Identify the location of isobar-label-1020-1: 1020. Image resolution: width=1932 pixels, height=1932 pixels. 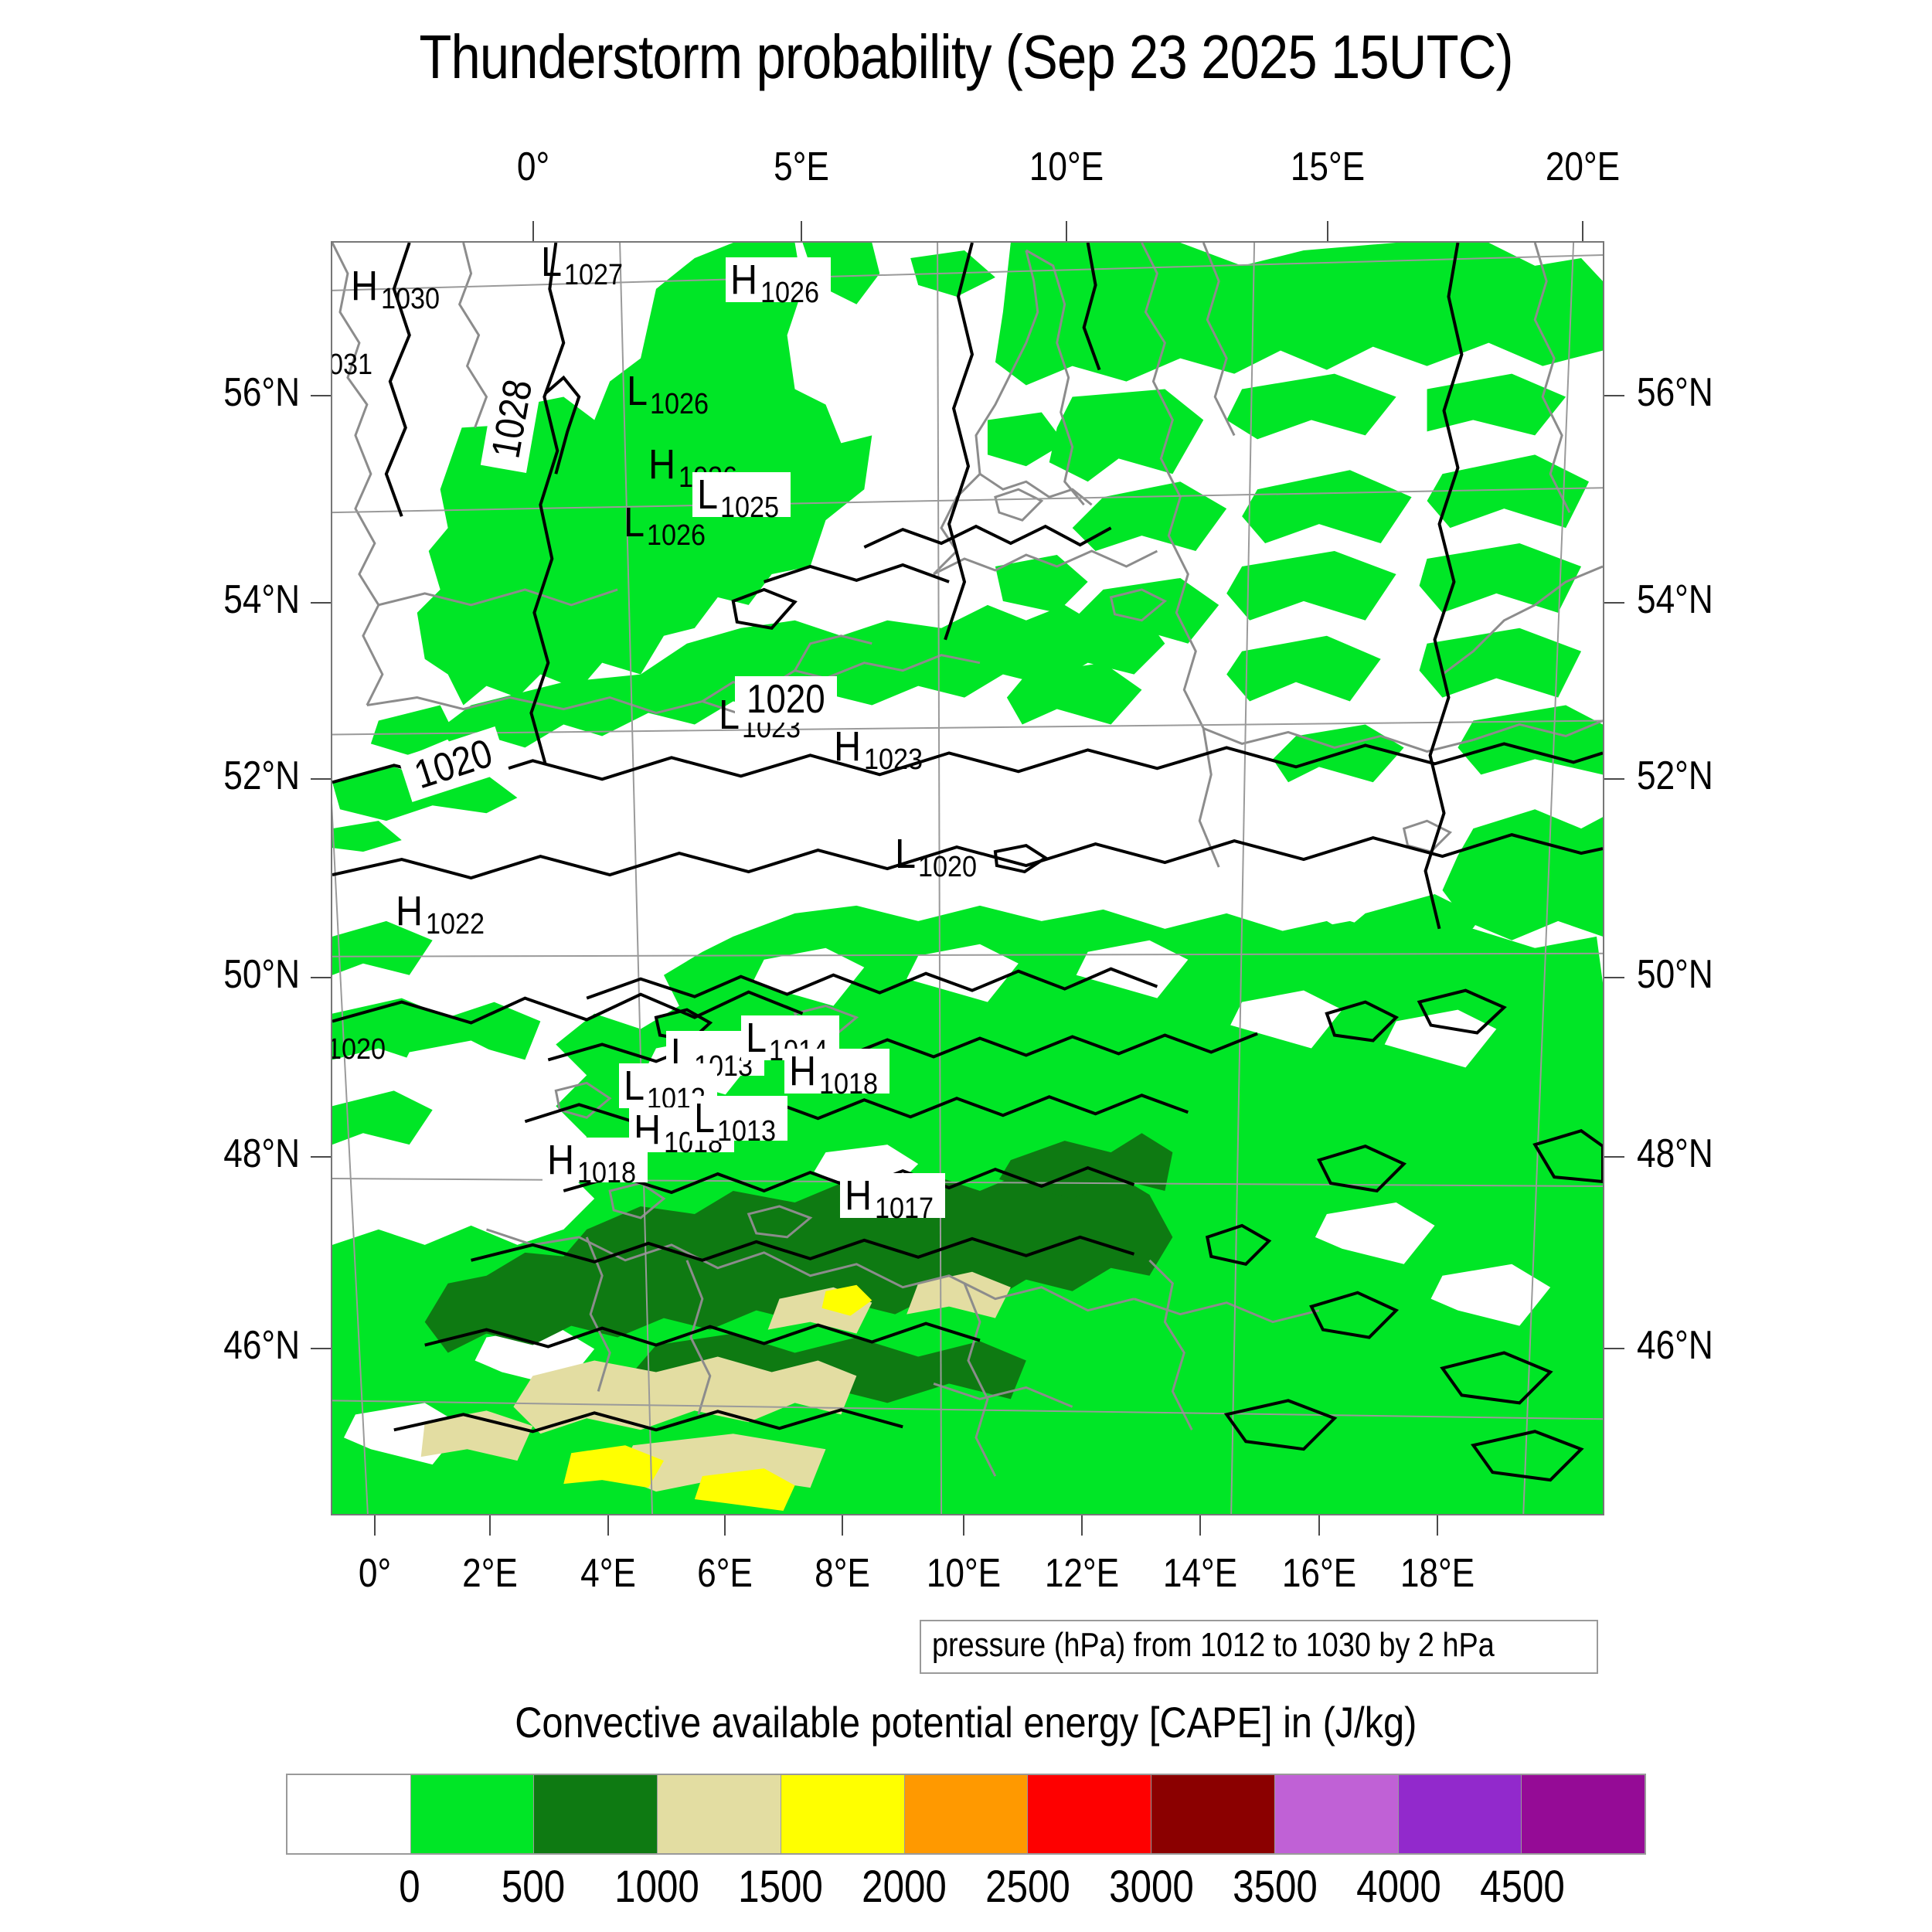
(786, 699).